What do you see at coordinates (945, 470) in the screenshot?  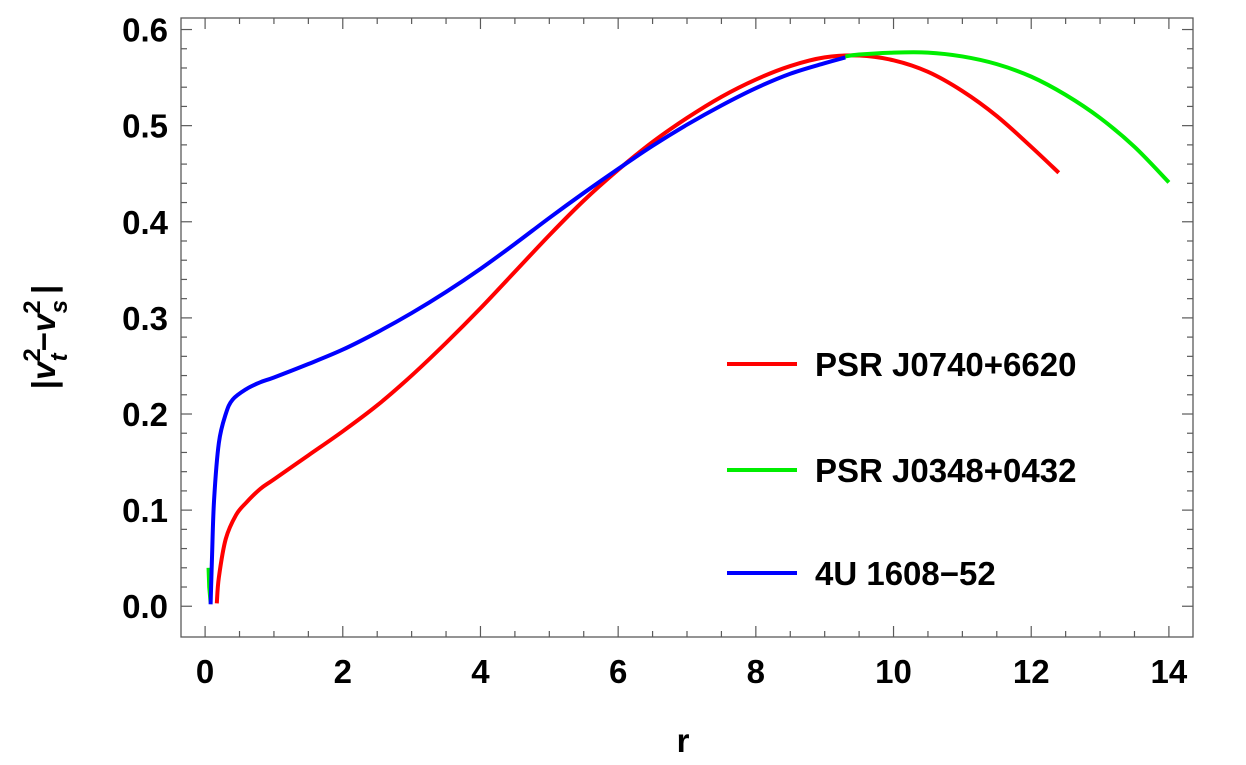 I see `legend-label-psr-j0348-0432: PSR J0348+0432` at bounding box center [945, 470].